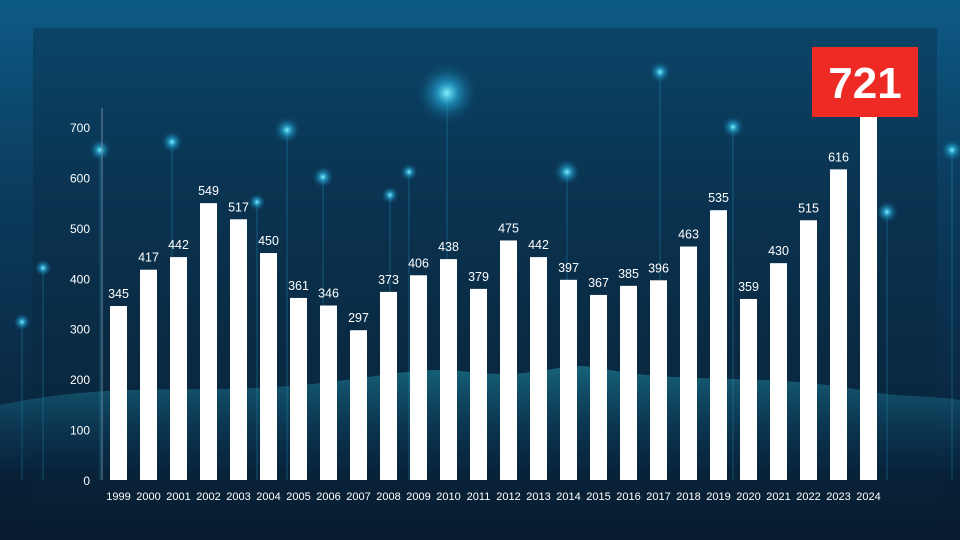 This screenshot has width=960, height=540. I want to click on highlight-badge: 721, so click(865, 82).